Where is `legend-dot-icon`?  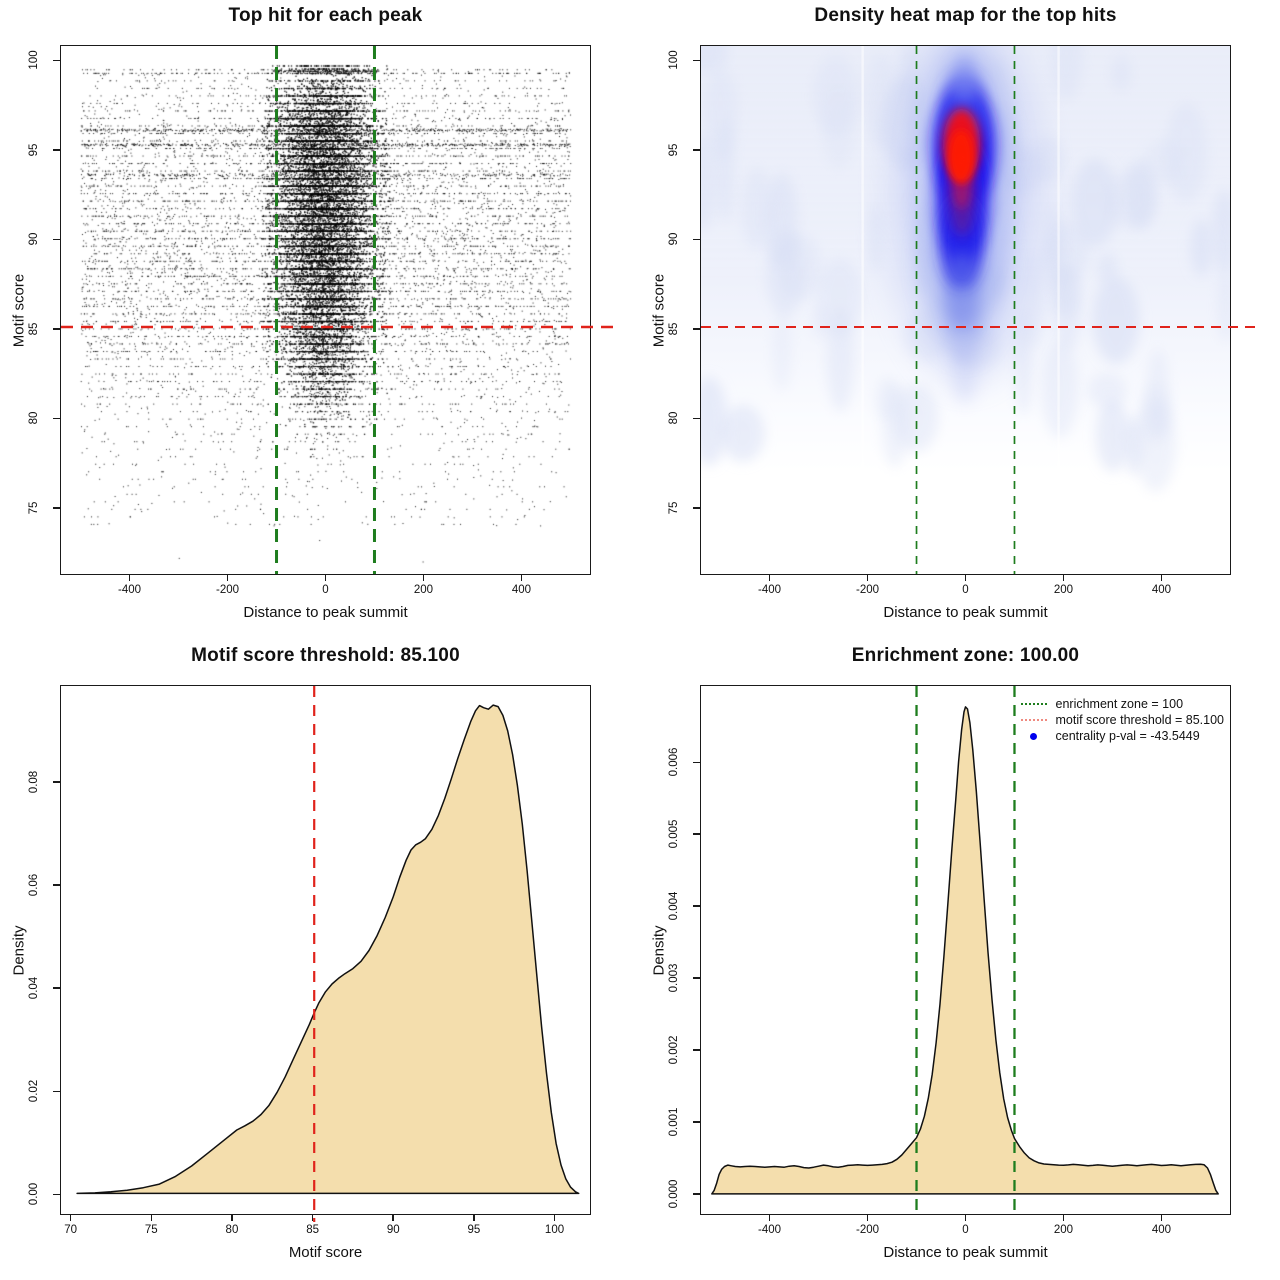
legend-dot-icon is located at coordinates (1033, 736).